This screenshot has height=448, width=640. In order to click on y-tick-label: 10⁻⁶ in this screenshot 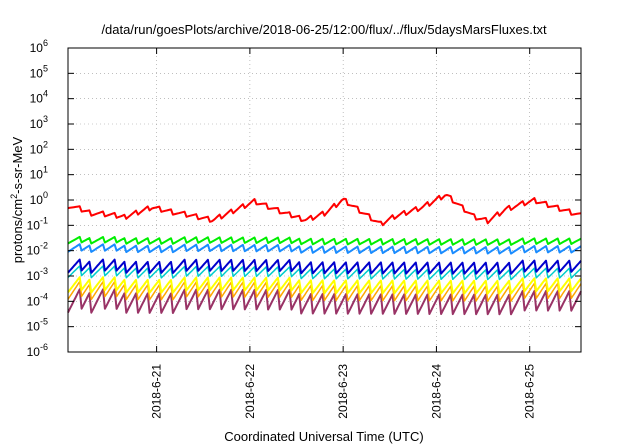, I will do `click(37, 350)`.